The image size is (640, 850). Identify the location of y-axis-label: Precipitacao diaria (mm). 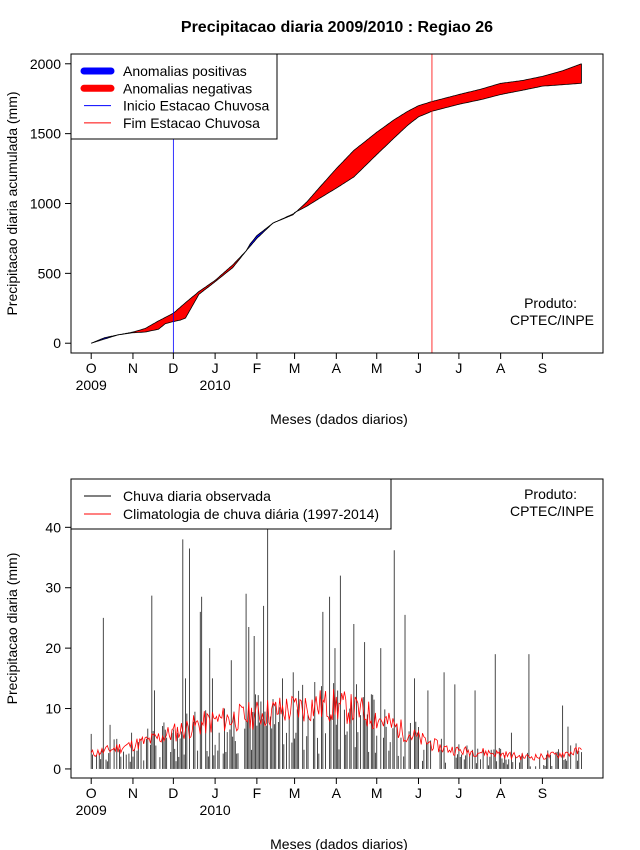
(12, 629).